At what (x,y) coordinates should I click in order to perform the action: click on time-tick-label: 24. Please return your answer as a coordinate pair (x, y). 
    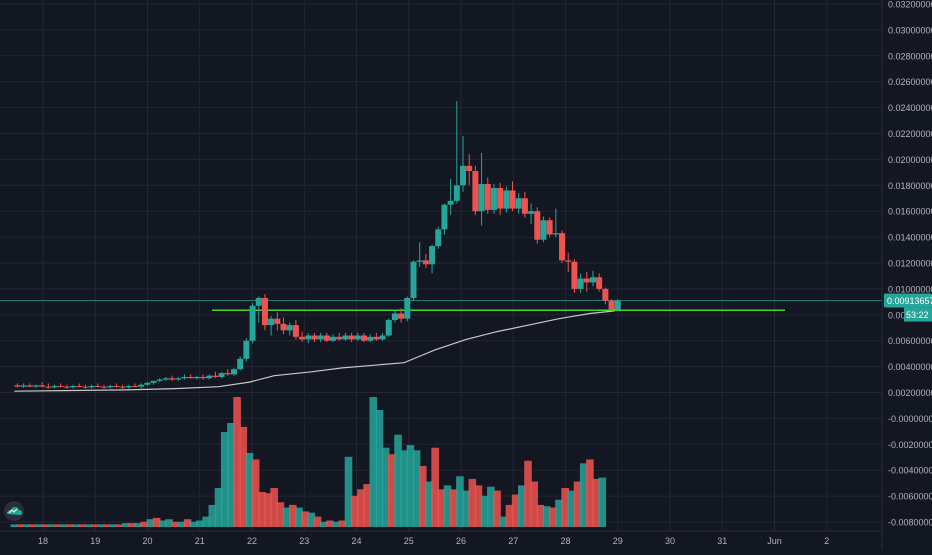
    Looking at the image, I should click on (356, 541).